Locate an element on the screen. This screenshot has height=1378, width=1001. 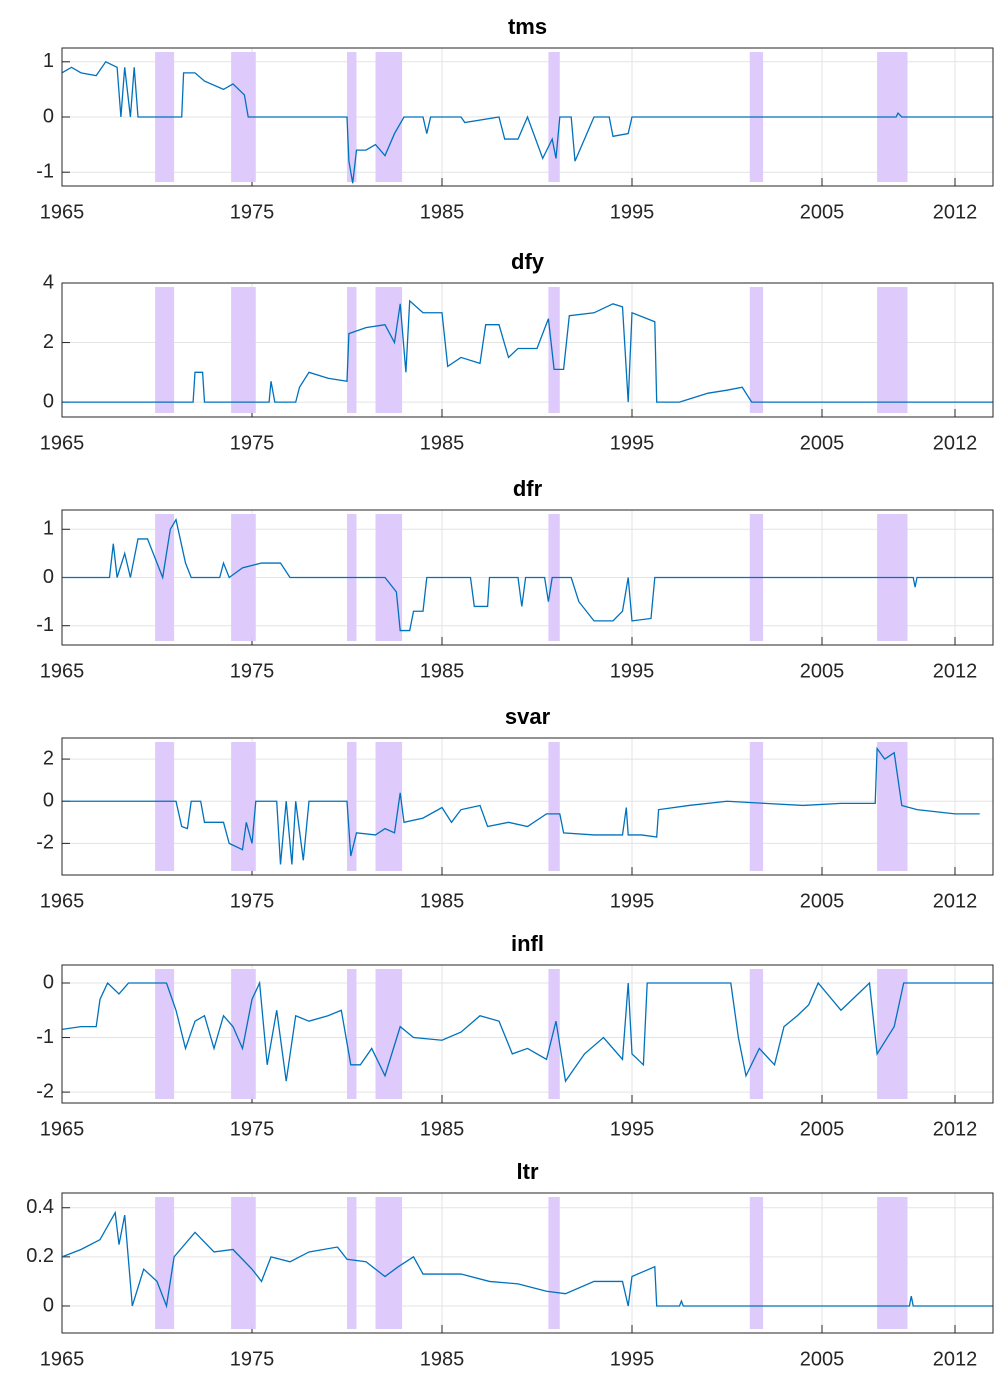
y-tick-label: 0.2 is located at coordinates (40, 1256).